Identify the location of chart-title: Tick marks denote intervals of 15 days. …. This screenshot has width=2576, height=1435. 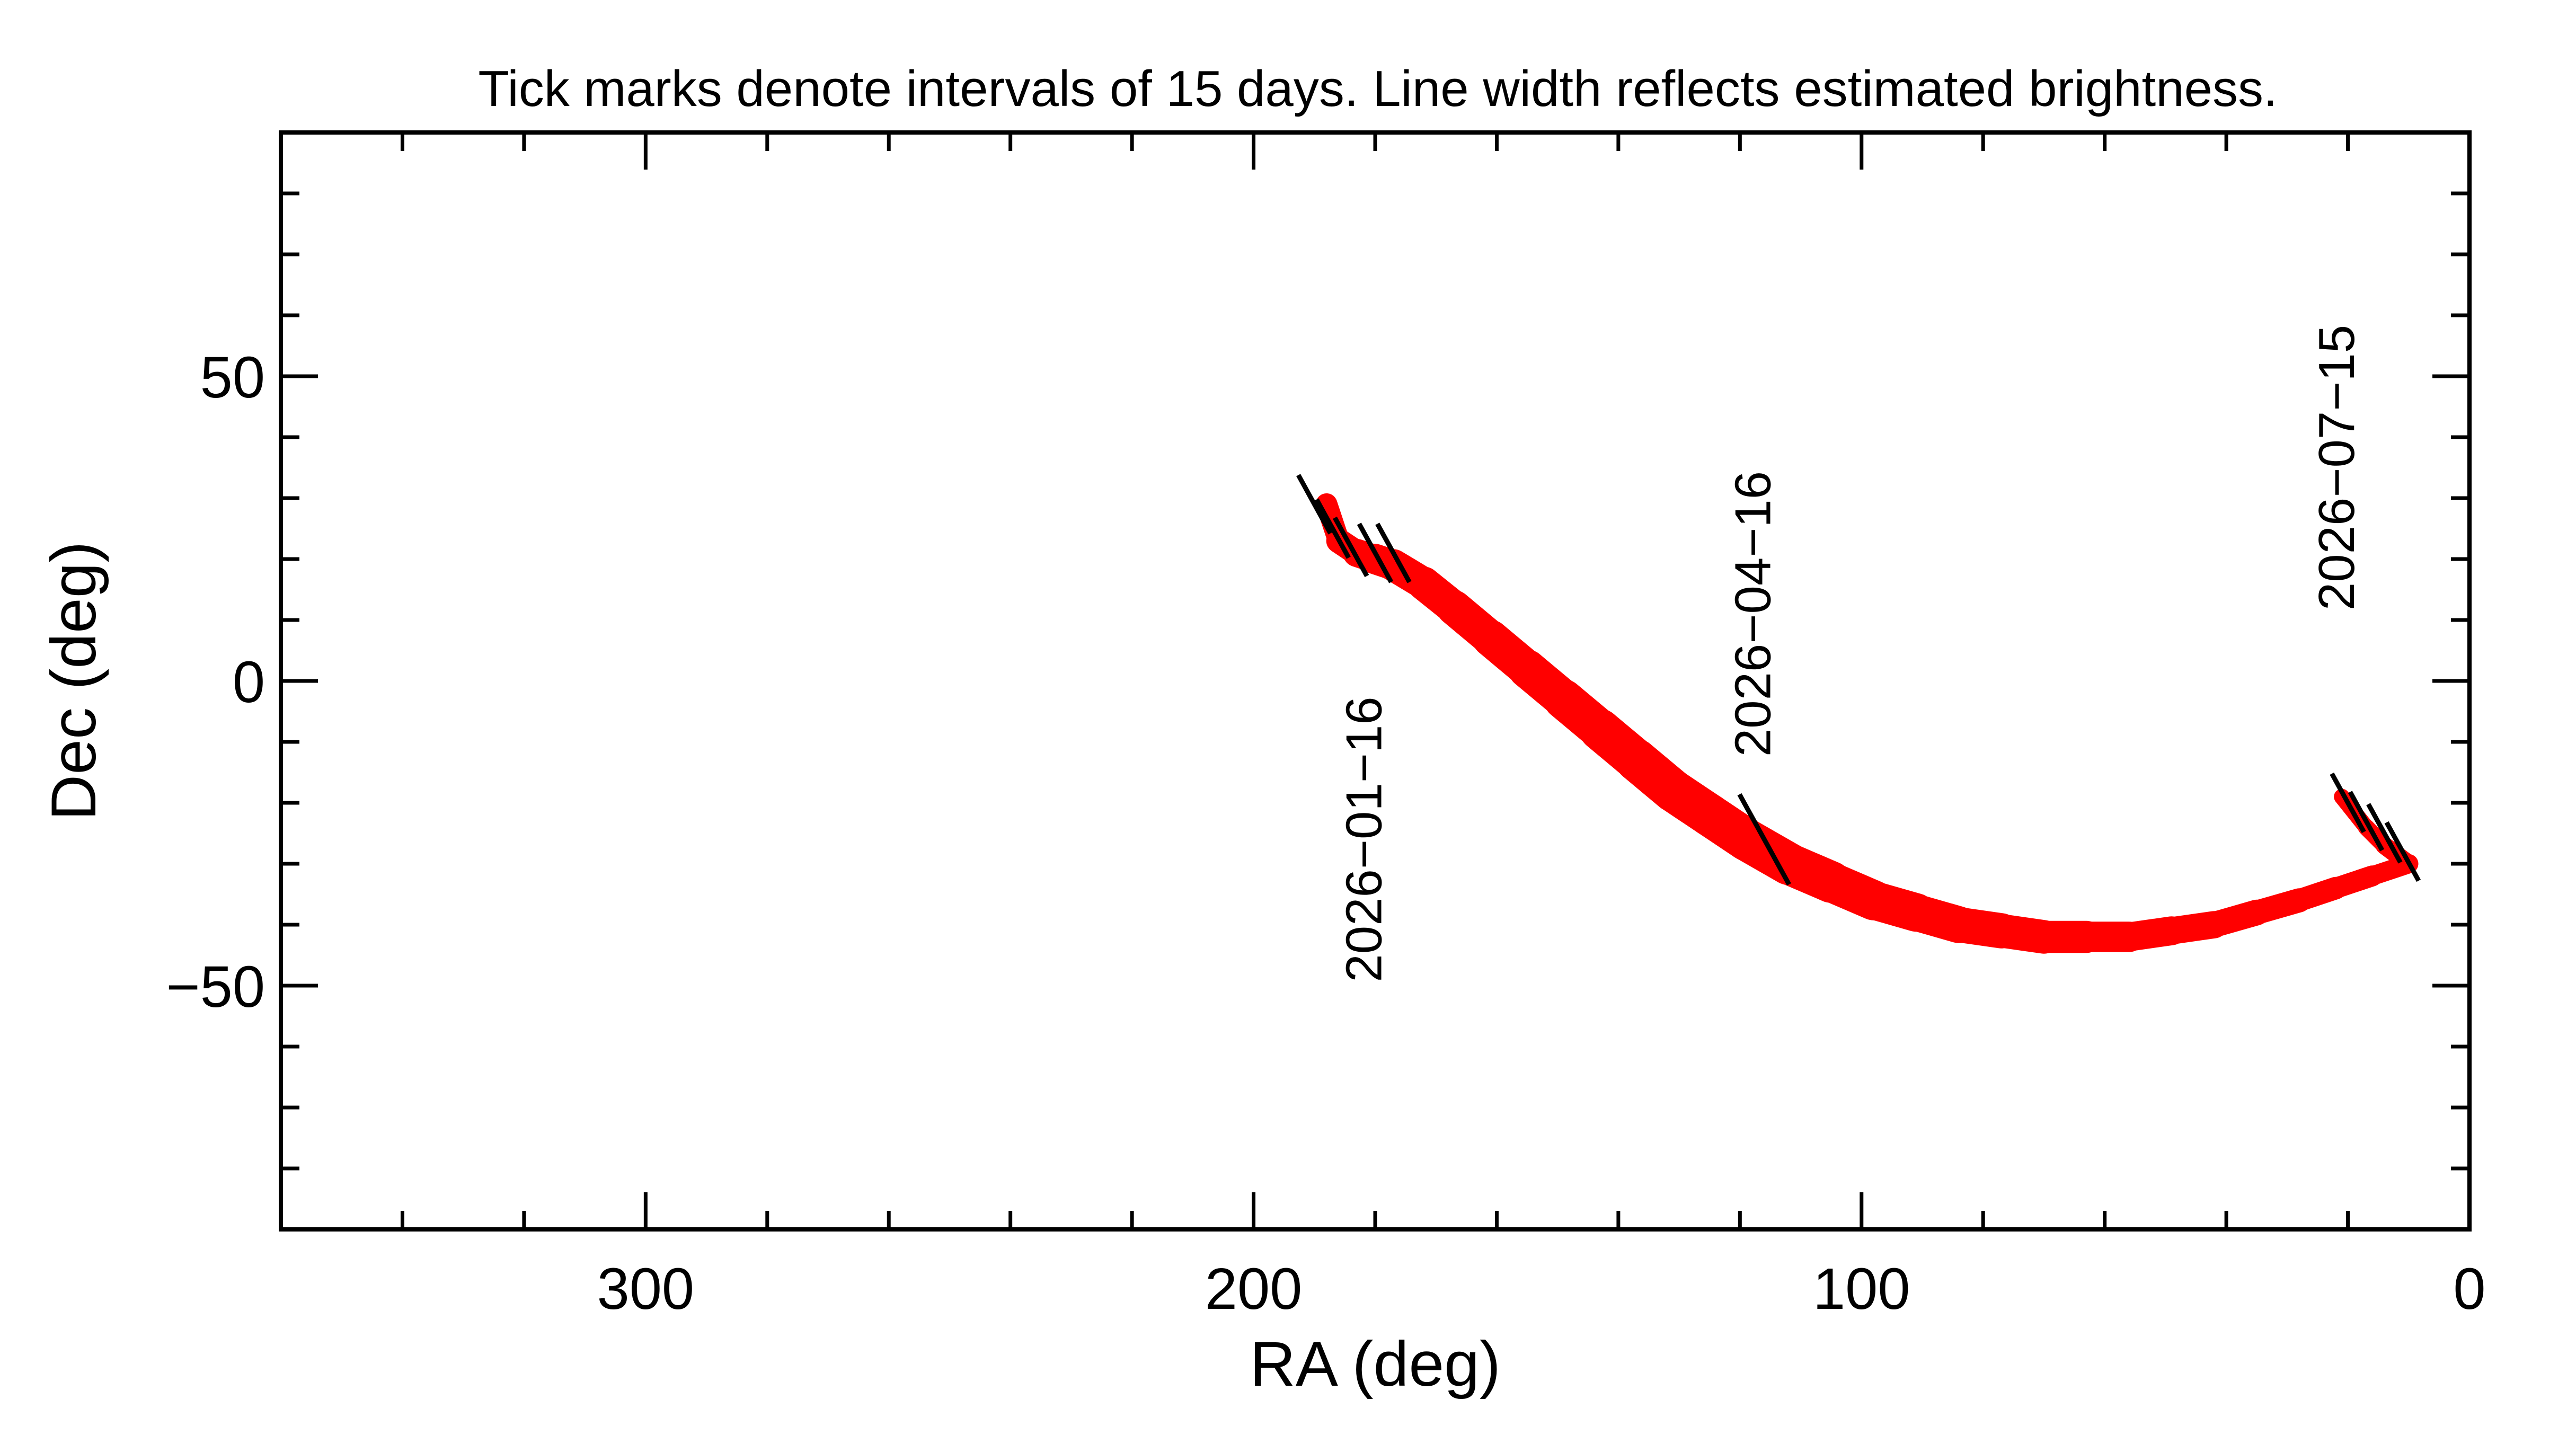
(1377, 88).